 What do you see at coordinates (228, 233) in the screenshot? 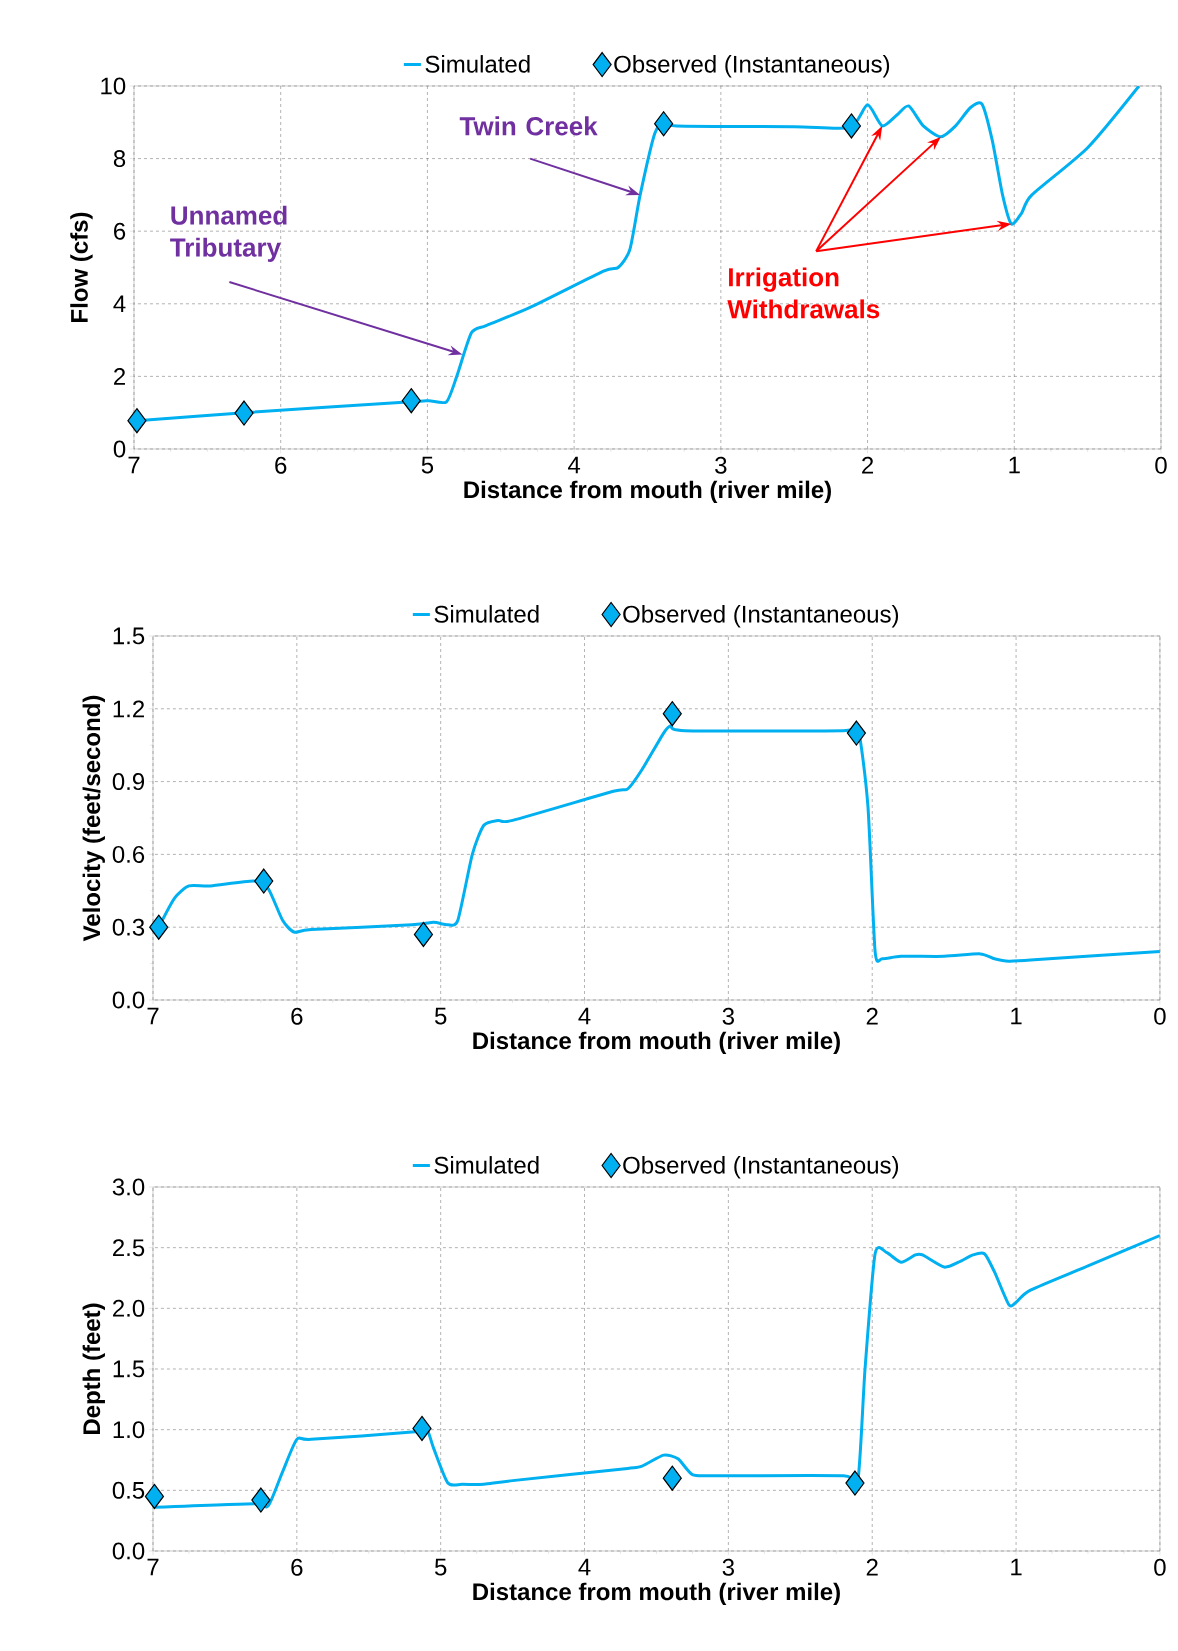
I see `annotation: Unnamed Tributary` at bounding box center [228, 233].